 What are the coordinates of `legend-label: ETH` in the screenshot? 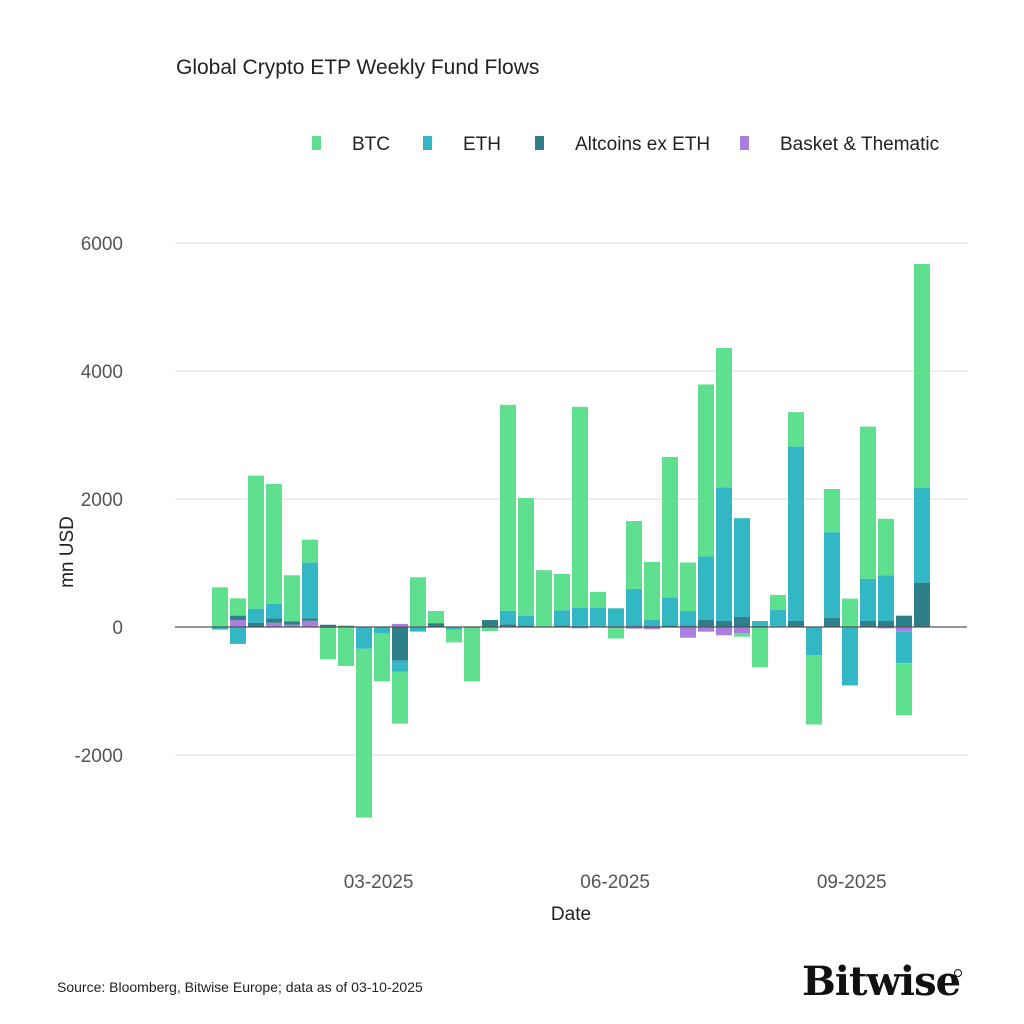 It's located at (482, 144).